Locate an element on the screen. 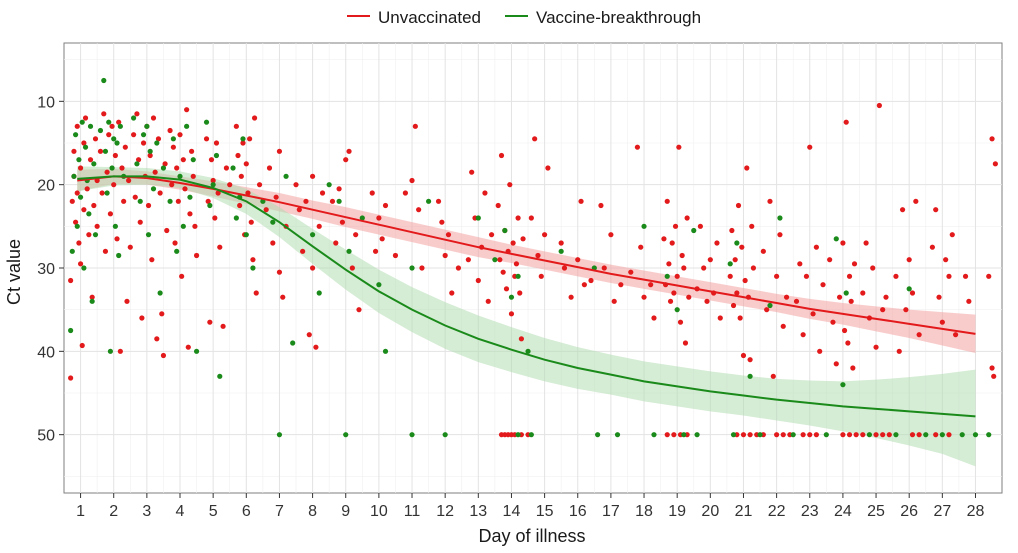 This screenshot has width=1018, height=553. x-tick-label: 23 is located at coordinates (810, 511).